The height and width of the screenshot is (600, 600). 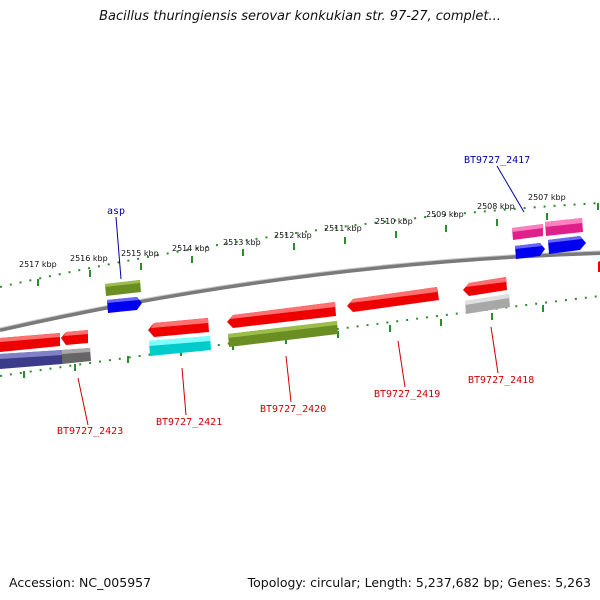 What do you see at coordinates (189, 422) in the screenshot?
I see `label-bt2421: BT9727_2421` at bounding box center [189, 422].